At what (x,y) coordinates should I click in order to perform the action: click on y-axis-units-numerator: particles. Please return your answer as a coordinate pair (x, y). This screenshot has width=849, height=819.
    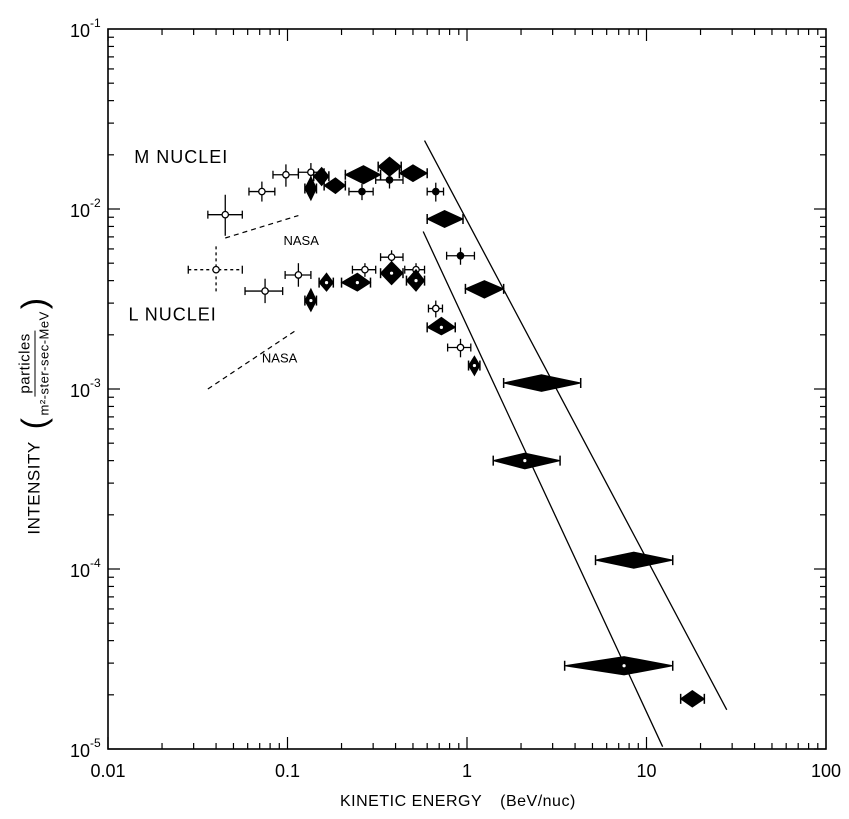
    Looking at the image, I should click on (26, 363).